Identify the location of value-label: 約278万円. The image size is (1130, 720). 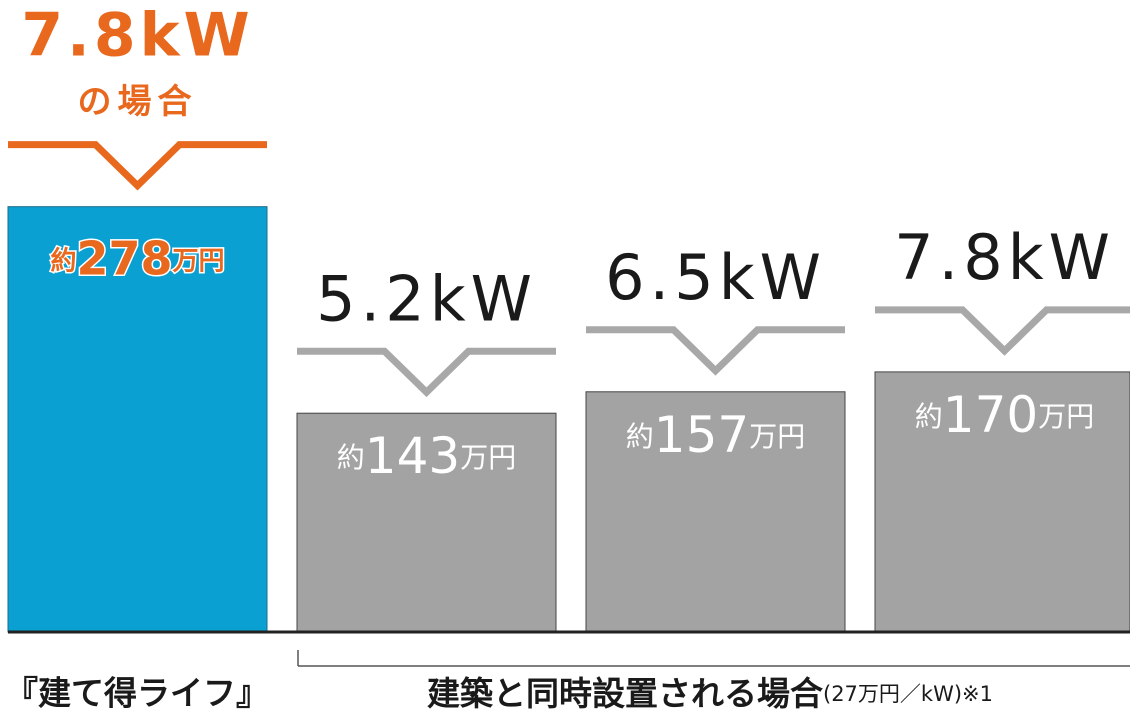
(137, 258).